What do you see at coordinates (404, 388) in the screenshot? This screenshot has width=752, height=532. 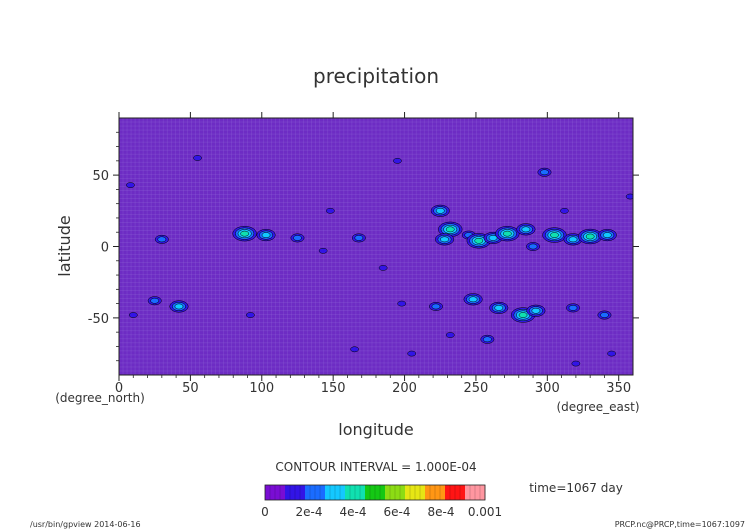 I see `x-tick-label: 200` at bounding box center [404, 388].